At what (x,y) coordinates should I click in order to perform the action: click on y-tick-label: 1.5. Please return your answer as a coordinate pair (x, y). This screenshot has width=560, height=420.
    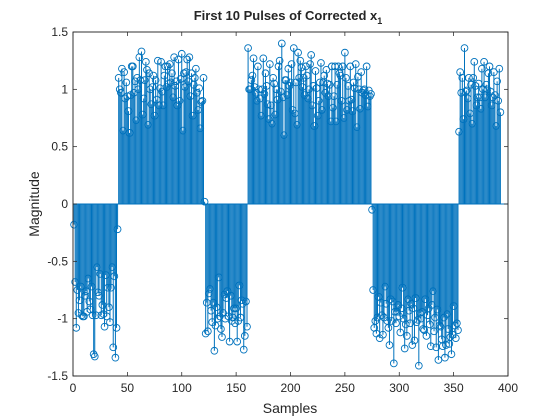
    Looking at the image, I should click on (59, 32).